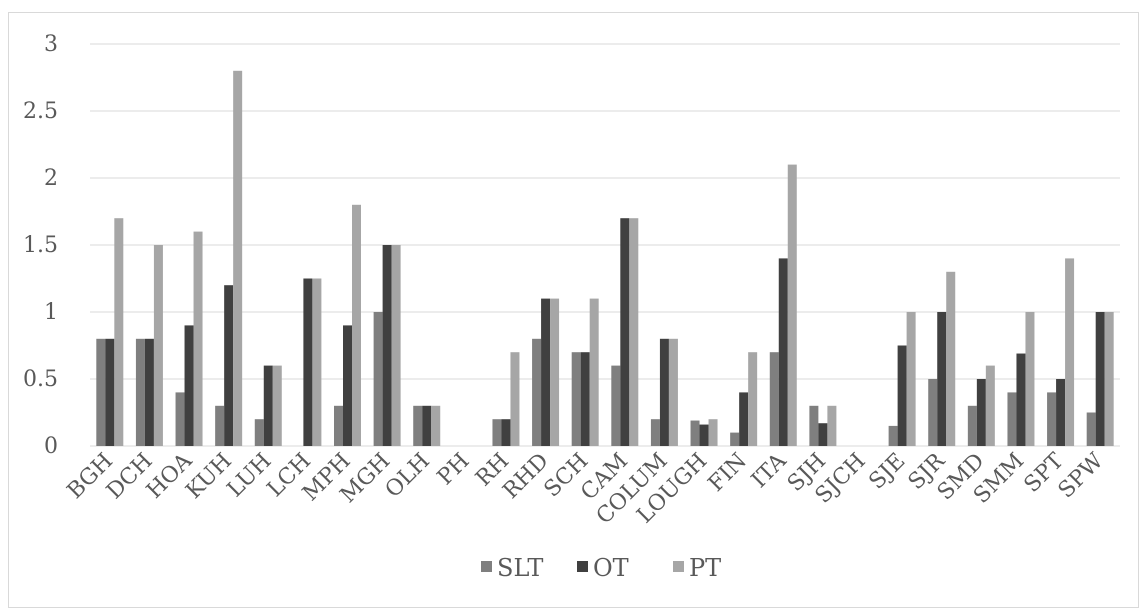  I want to click on y-tick-label: 0.5, so click(40, 379).